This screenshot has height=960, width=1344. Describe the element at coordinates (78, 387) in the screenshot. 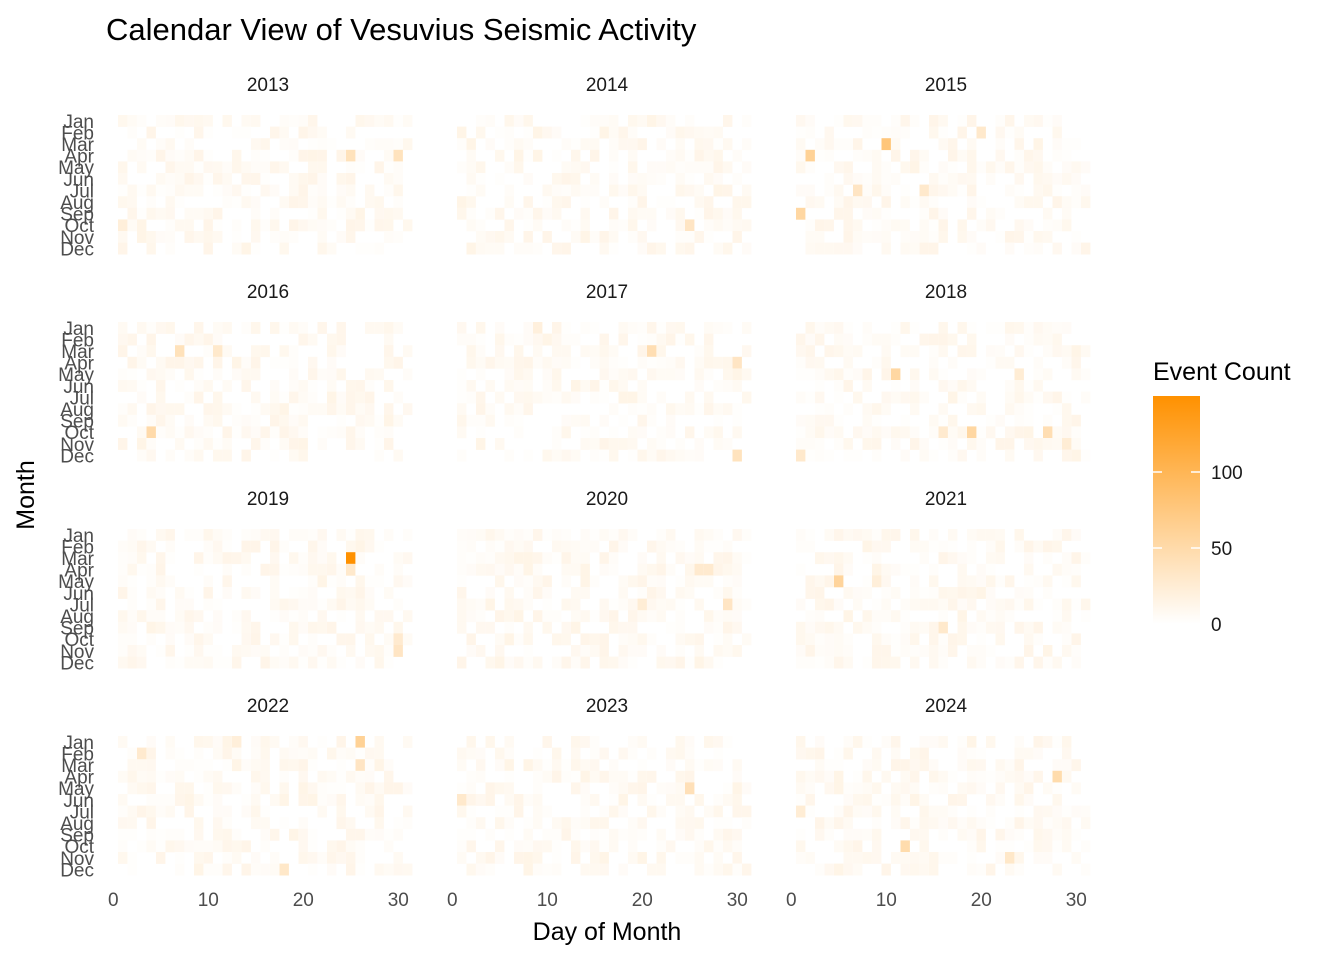

I see `month-tick-label: Jun` at that location.